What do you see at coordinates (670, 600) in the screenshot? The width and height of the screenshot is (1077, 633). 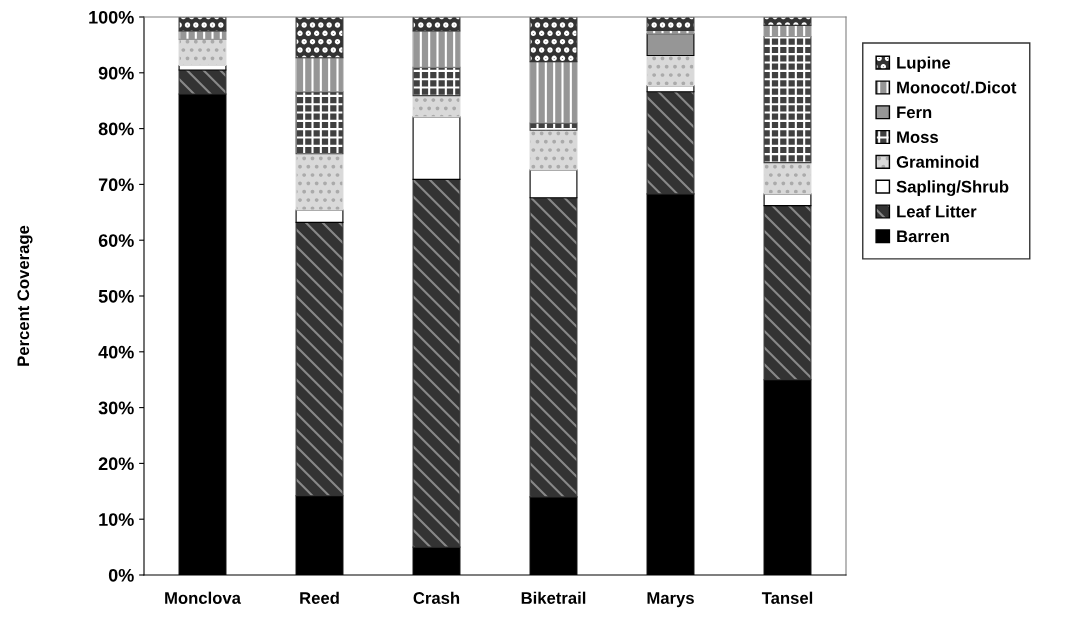 I see `x-tick-label: Marys` at bounding box center [670, 600].